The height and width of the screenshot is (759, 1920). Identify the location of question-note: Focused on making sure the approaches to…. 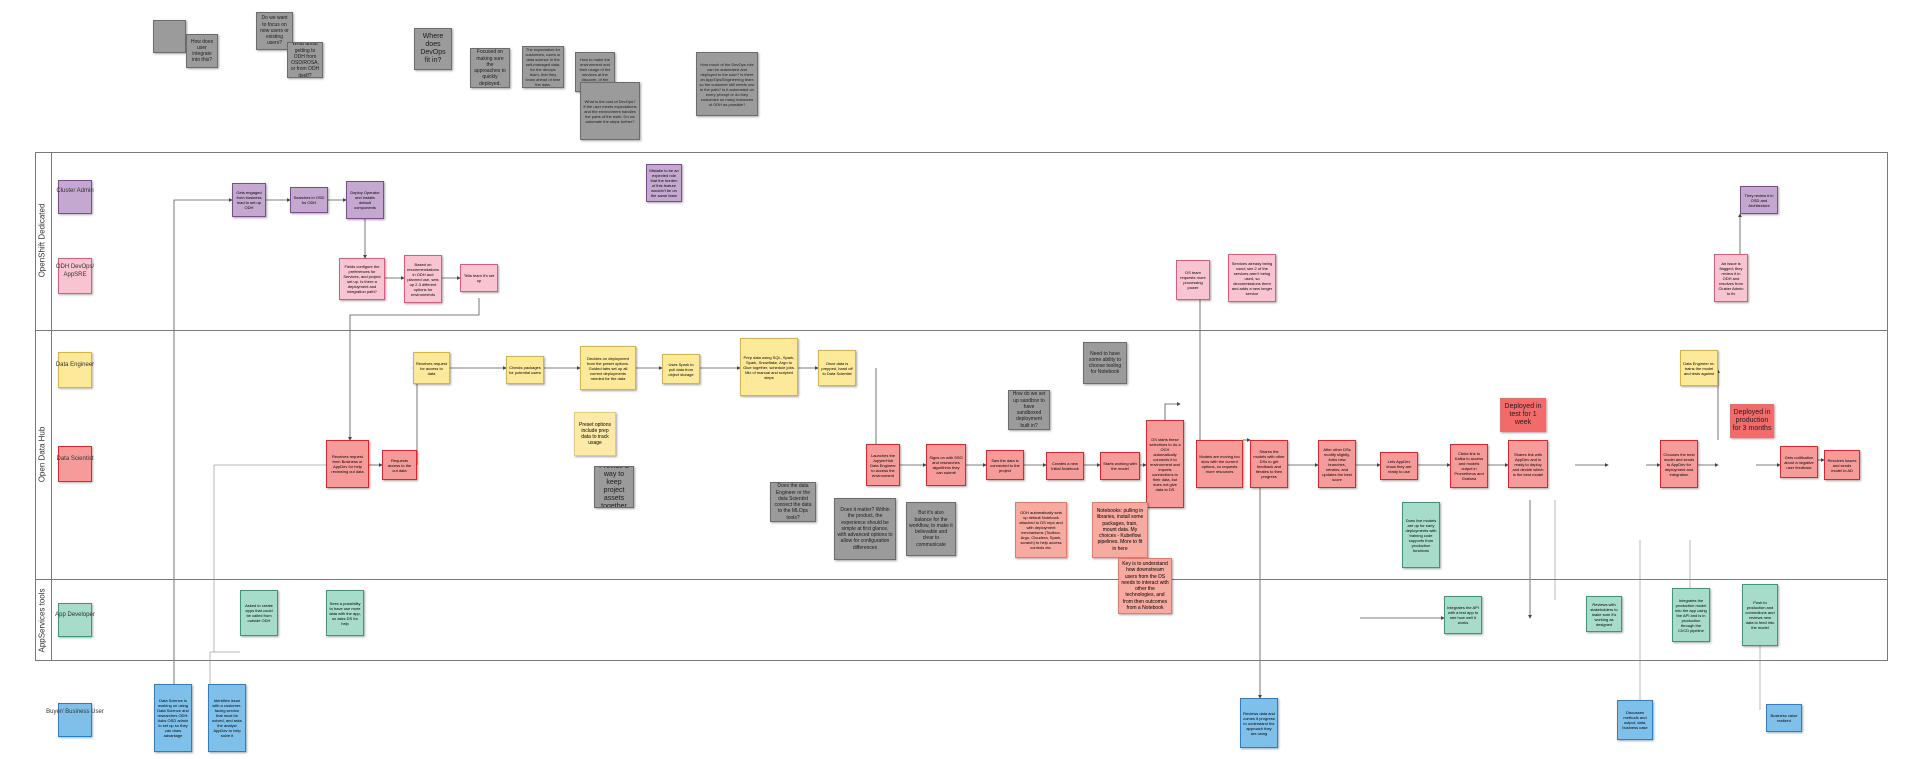
(490, 68).